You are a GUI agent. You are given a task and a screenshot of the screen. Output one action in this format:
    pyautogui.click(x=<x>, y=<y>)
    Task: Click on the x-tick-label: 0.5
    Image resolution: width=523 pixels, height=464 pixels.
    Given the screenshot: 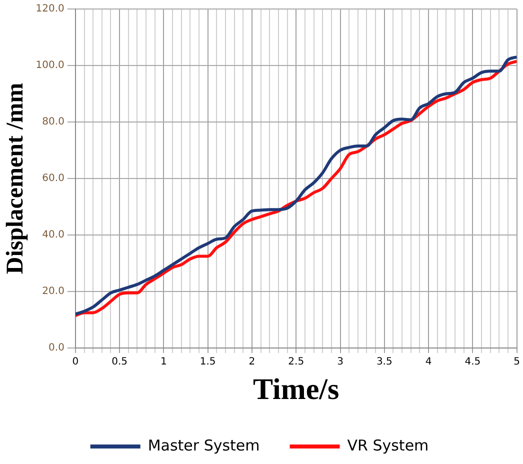 What is the action you would take?
    pyautogui.click(x=120, y=362)
    